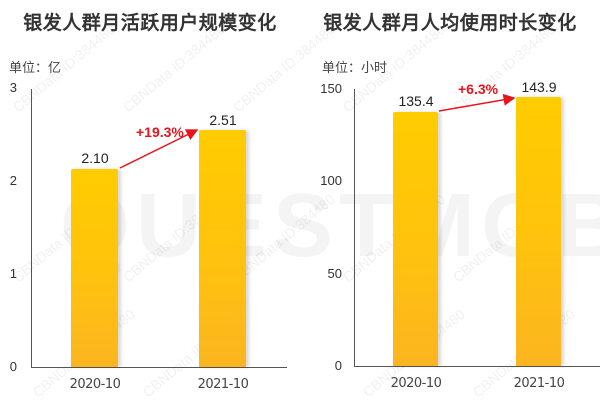  What do you see at coordinates (13, 273) in the screenshot?
I see `y-tick-1: 1` at bounding box center [13, 273].